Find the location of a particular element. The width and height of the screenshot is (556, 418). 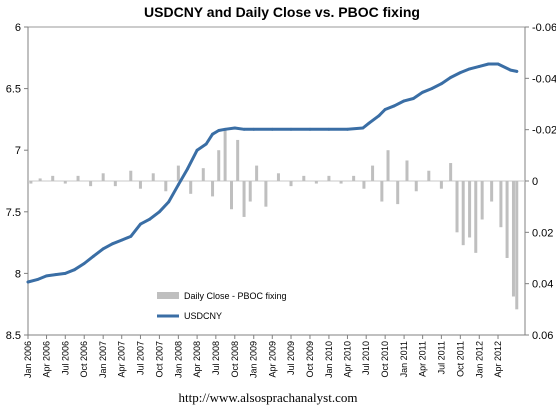

x-tick-label: Jan 2009 is located at coordinates (254, 359).